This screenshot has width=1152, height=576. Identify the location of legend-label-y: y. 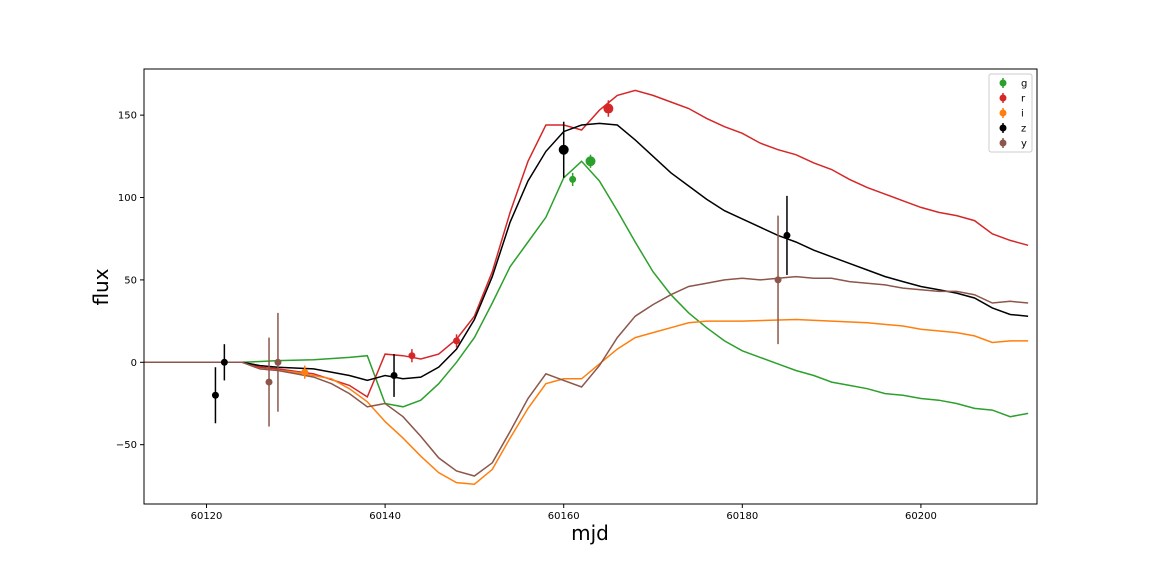
(1024, 144).